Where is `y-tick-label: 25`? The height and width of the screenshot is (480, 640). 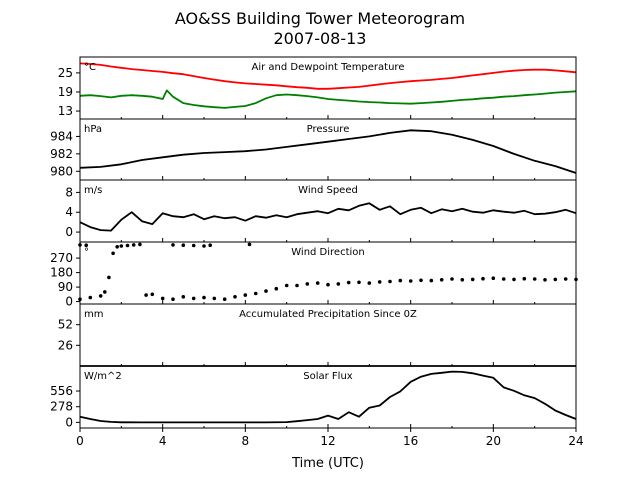 y-tick-label: 25 is located at coordinates (65, 73).